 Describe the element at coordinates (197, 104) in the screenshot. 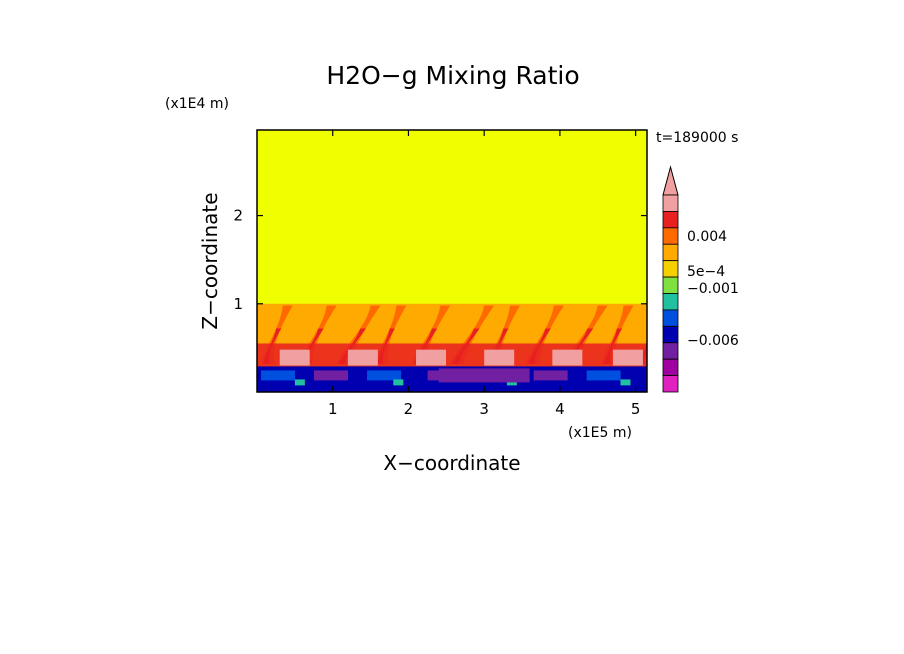

I see `y-axis-unit: (x1E4 m)` at that location.